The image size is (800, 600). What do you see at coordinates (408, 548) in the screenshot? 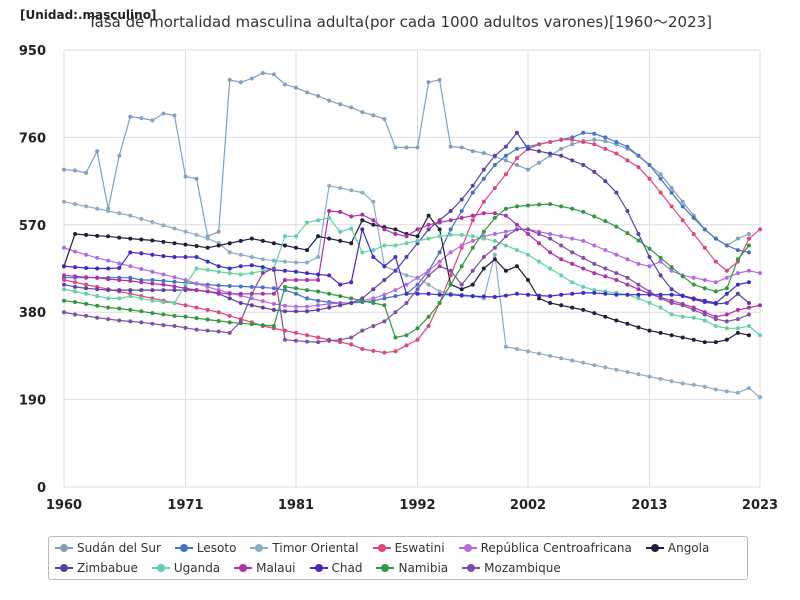
I see `legend-item: Eswatini` at bounding box center [408, 548].